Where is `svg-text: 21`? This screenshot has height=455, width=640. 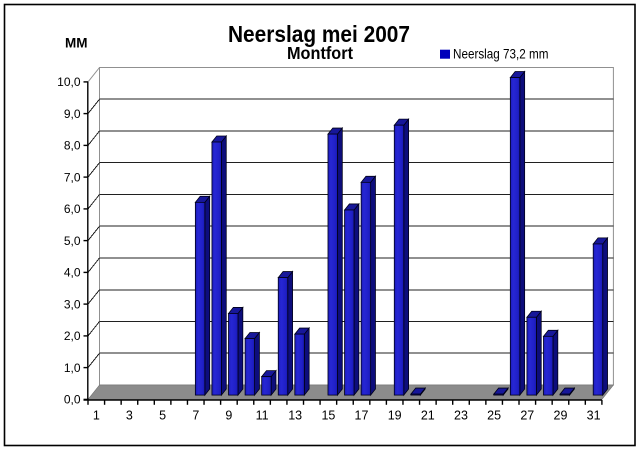 svg-text: 21 is located at coordinates (428, 415).